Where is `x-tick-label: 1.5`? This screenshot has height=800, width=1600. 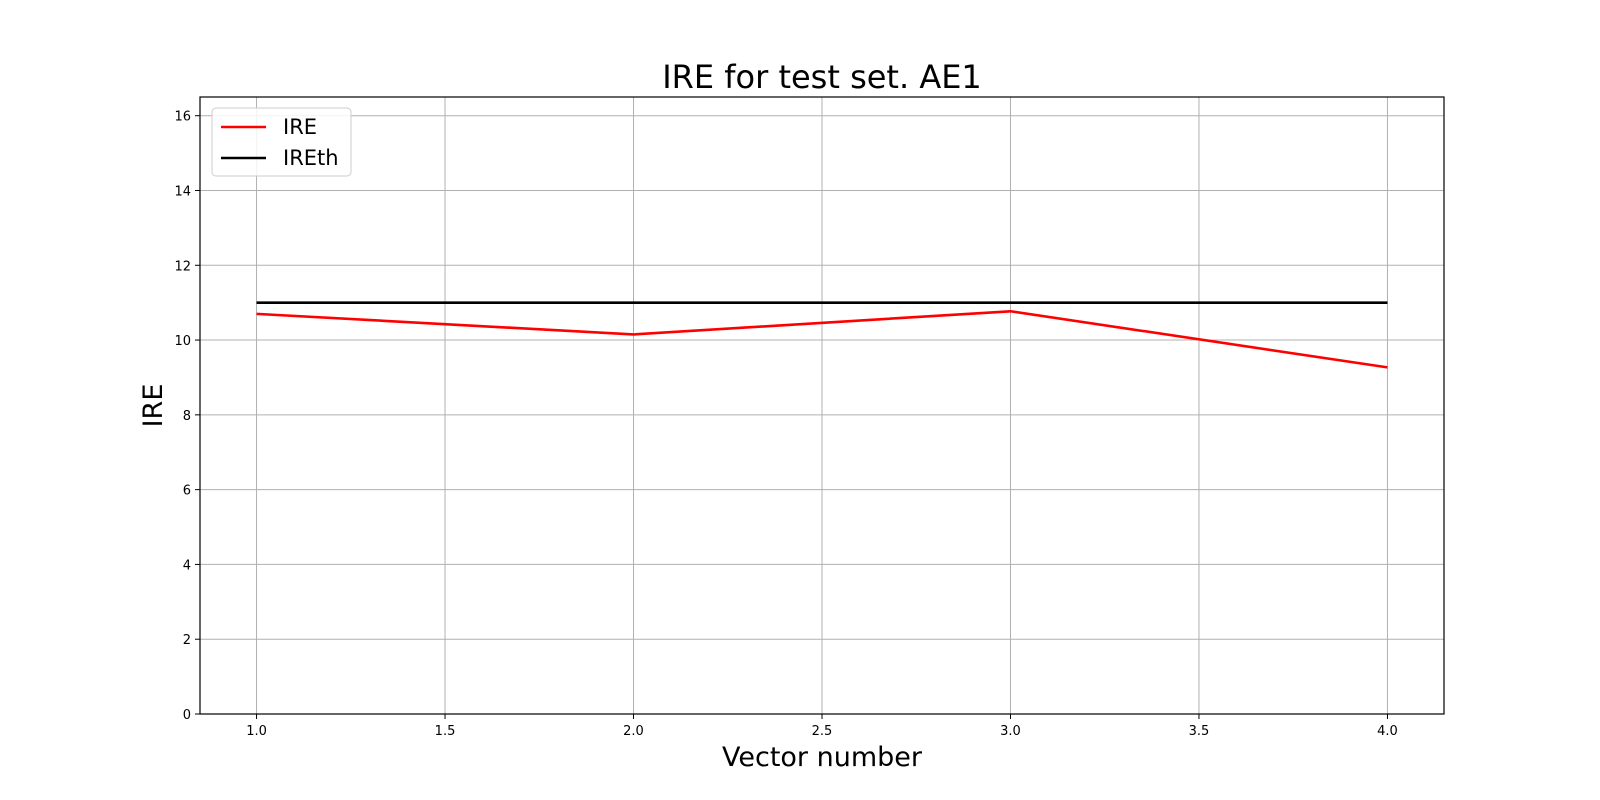 x-tick-label: 1.5 is located at coordinates (445, 731).